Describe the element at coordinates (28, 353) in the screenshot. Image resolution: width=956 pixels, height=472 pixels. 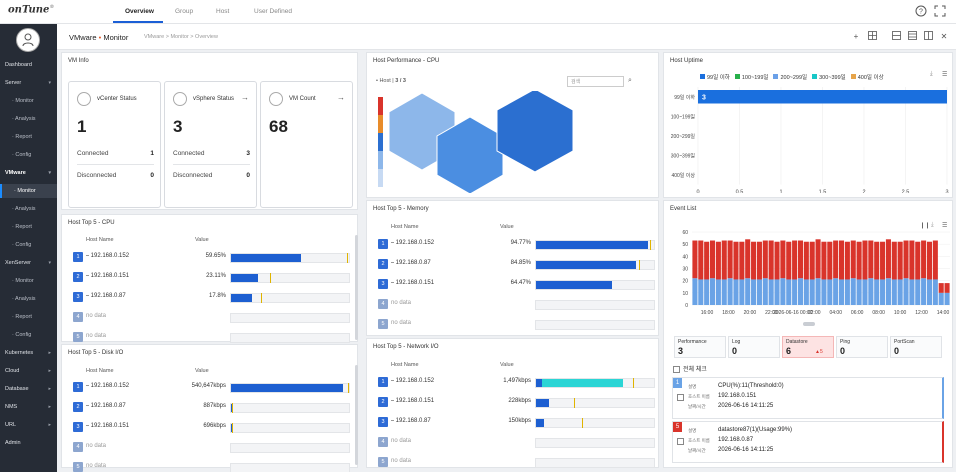
I see `sidebar-item-kubernetes-16: Kubernetes ▸` at that location.